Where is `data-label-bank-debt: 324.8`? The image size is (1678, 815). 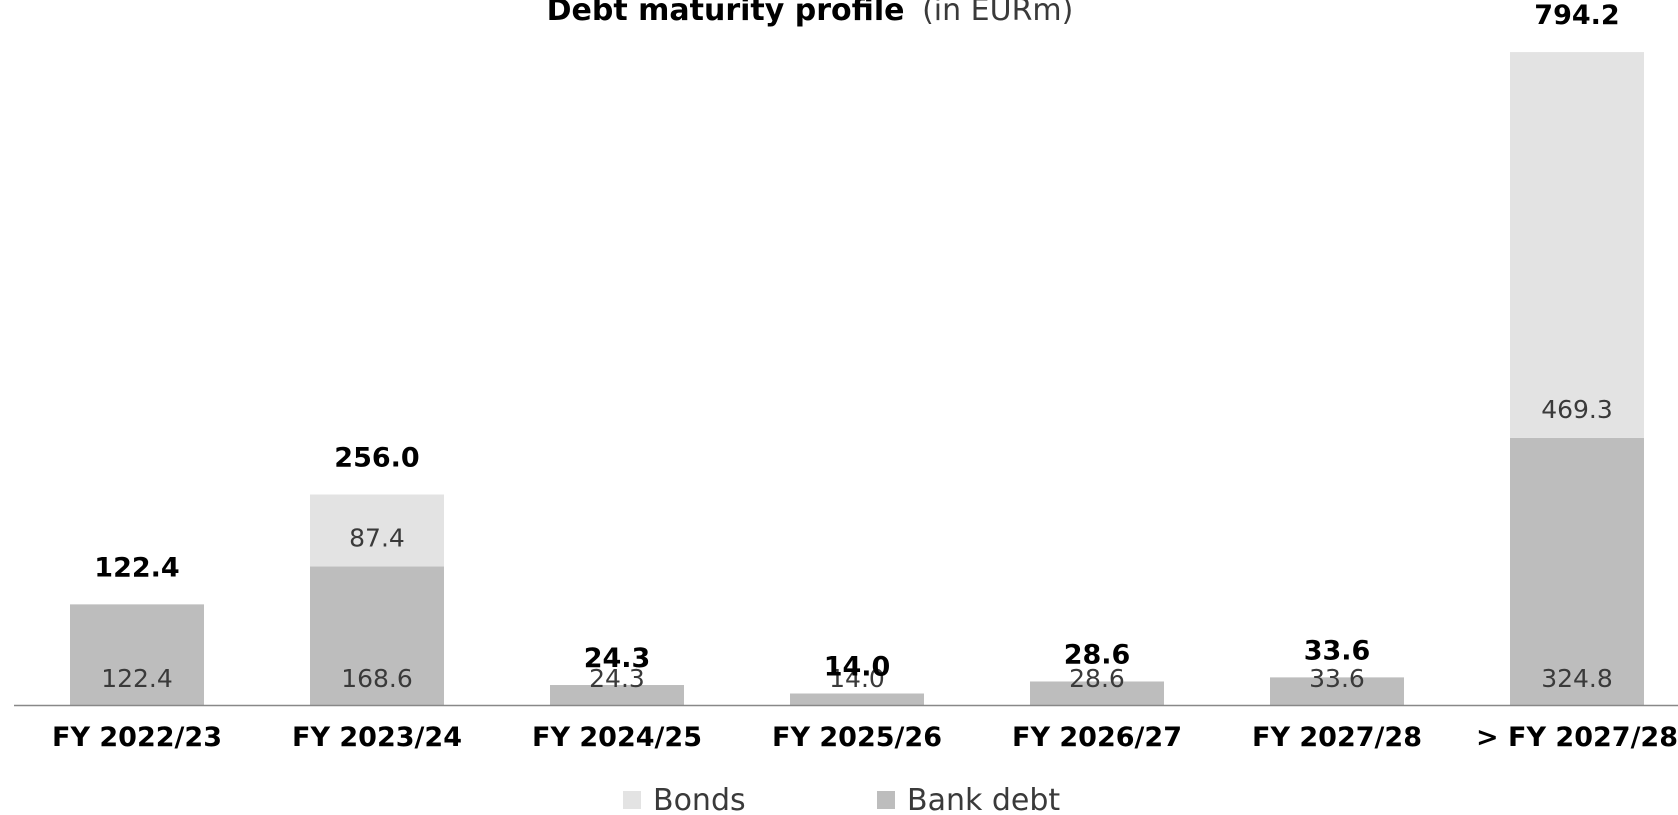 data-label-bank-debt: 324.8 is located at coordinates (1577, 678).